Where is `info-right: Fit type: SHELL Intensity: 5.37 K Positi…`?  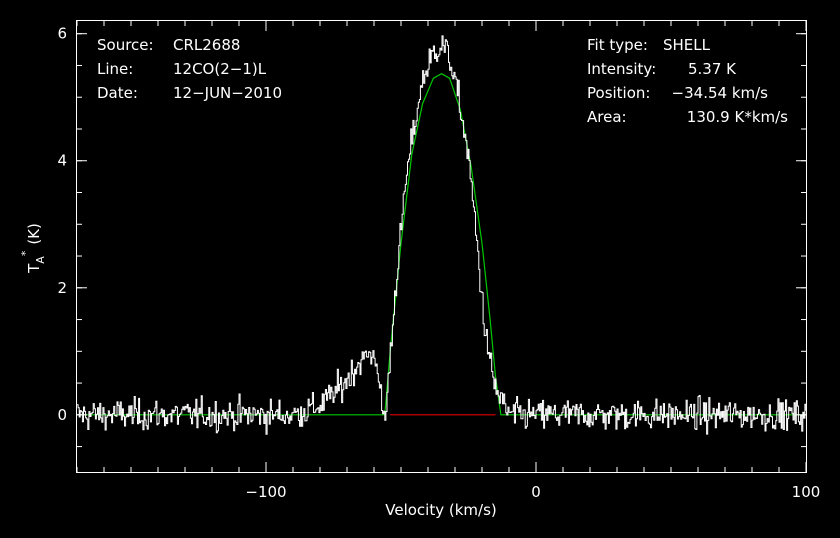
info-right: Fit type: SHELL Intensity: 5.37 K Positi… is located at coordinates (687, 81).